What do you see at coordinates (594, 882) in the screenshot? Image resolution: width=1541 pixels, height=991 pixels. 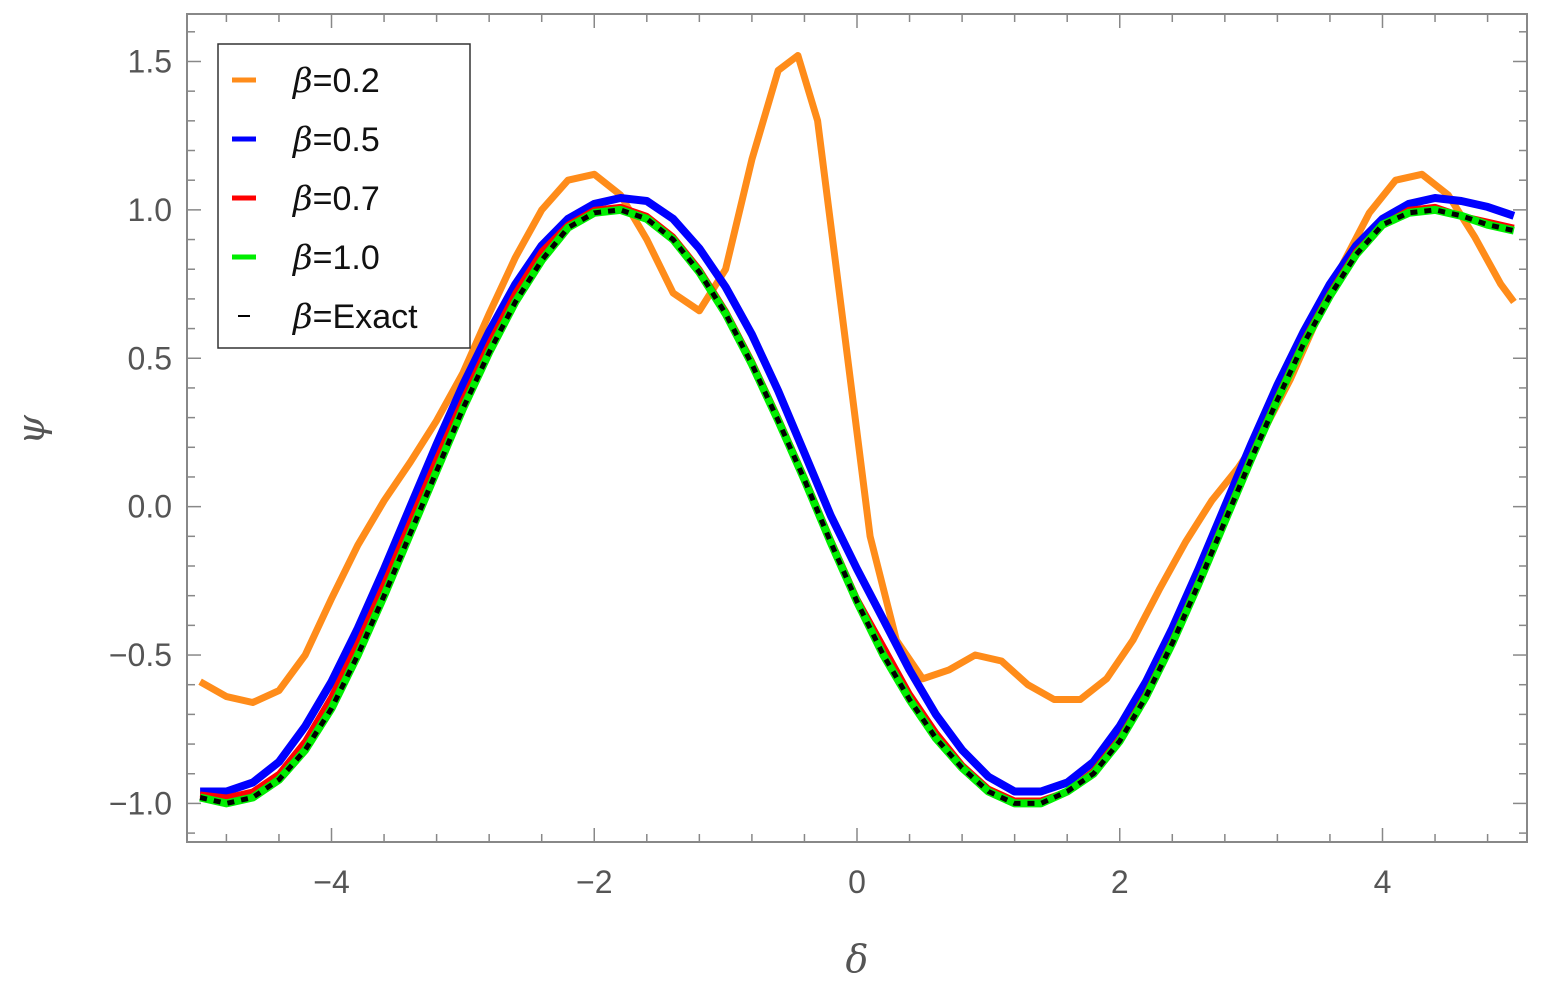 I see `x-tick-label: −2` at bounding box center [594, 882].